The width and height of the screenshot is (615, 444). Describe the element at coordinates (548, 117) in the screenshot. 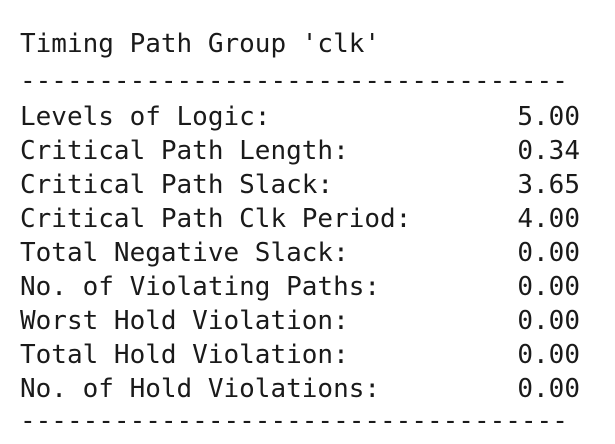

I see `row-value: 5.00` at that location.